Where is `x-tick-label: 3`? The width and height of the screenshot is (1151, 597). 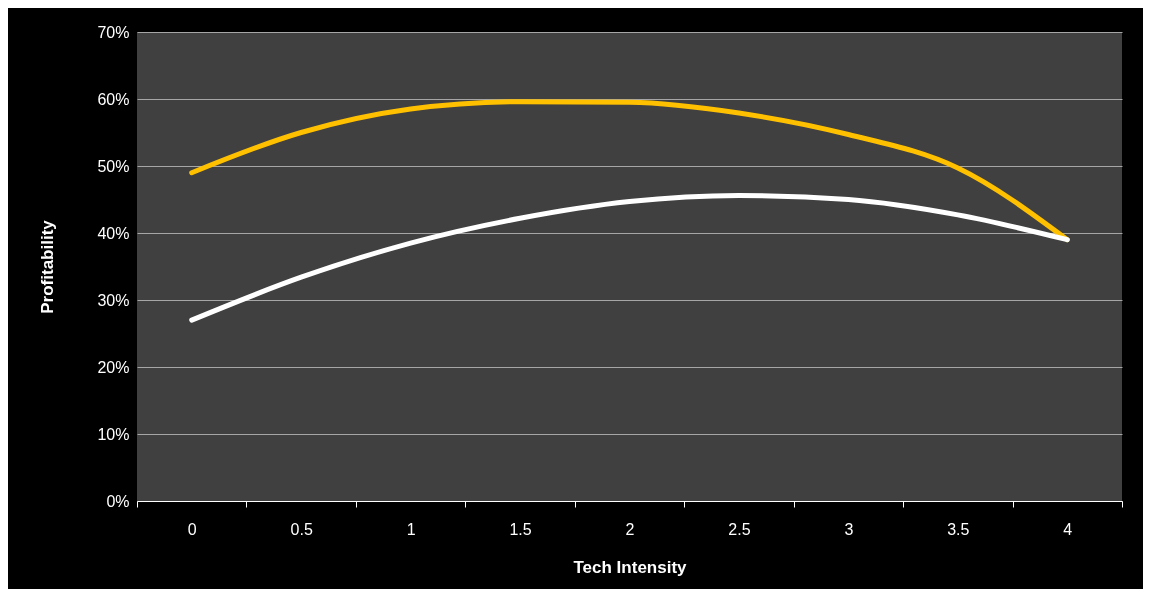
x-tick-label: 3 is located at coordinates (849, 529).